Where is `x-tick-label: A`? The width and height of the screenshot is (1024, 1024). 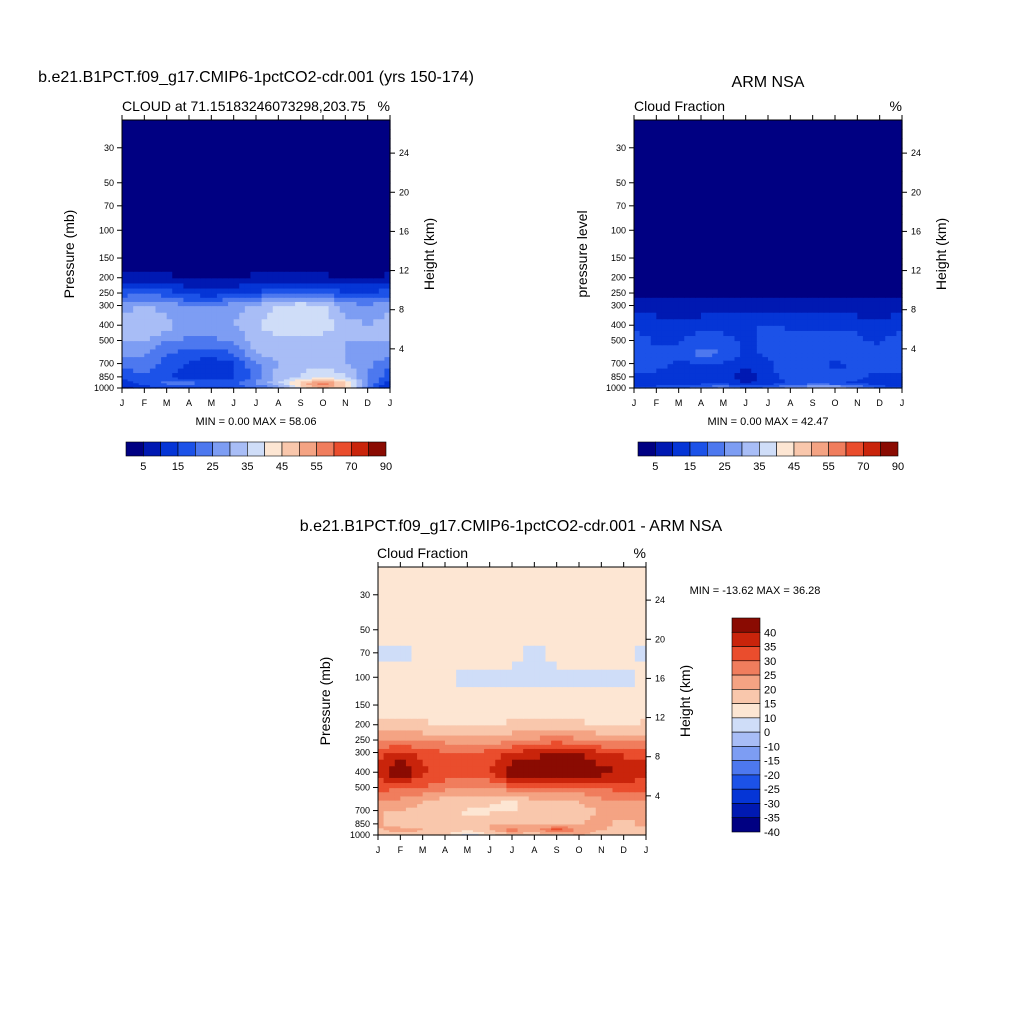 x-tick-label: A is located at coordinates (189, 403).